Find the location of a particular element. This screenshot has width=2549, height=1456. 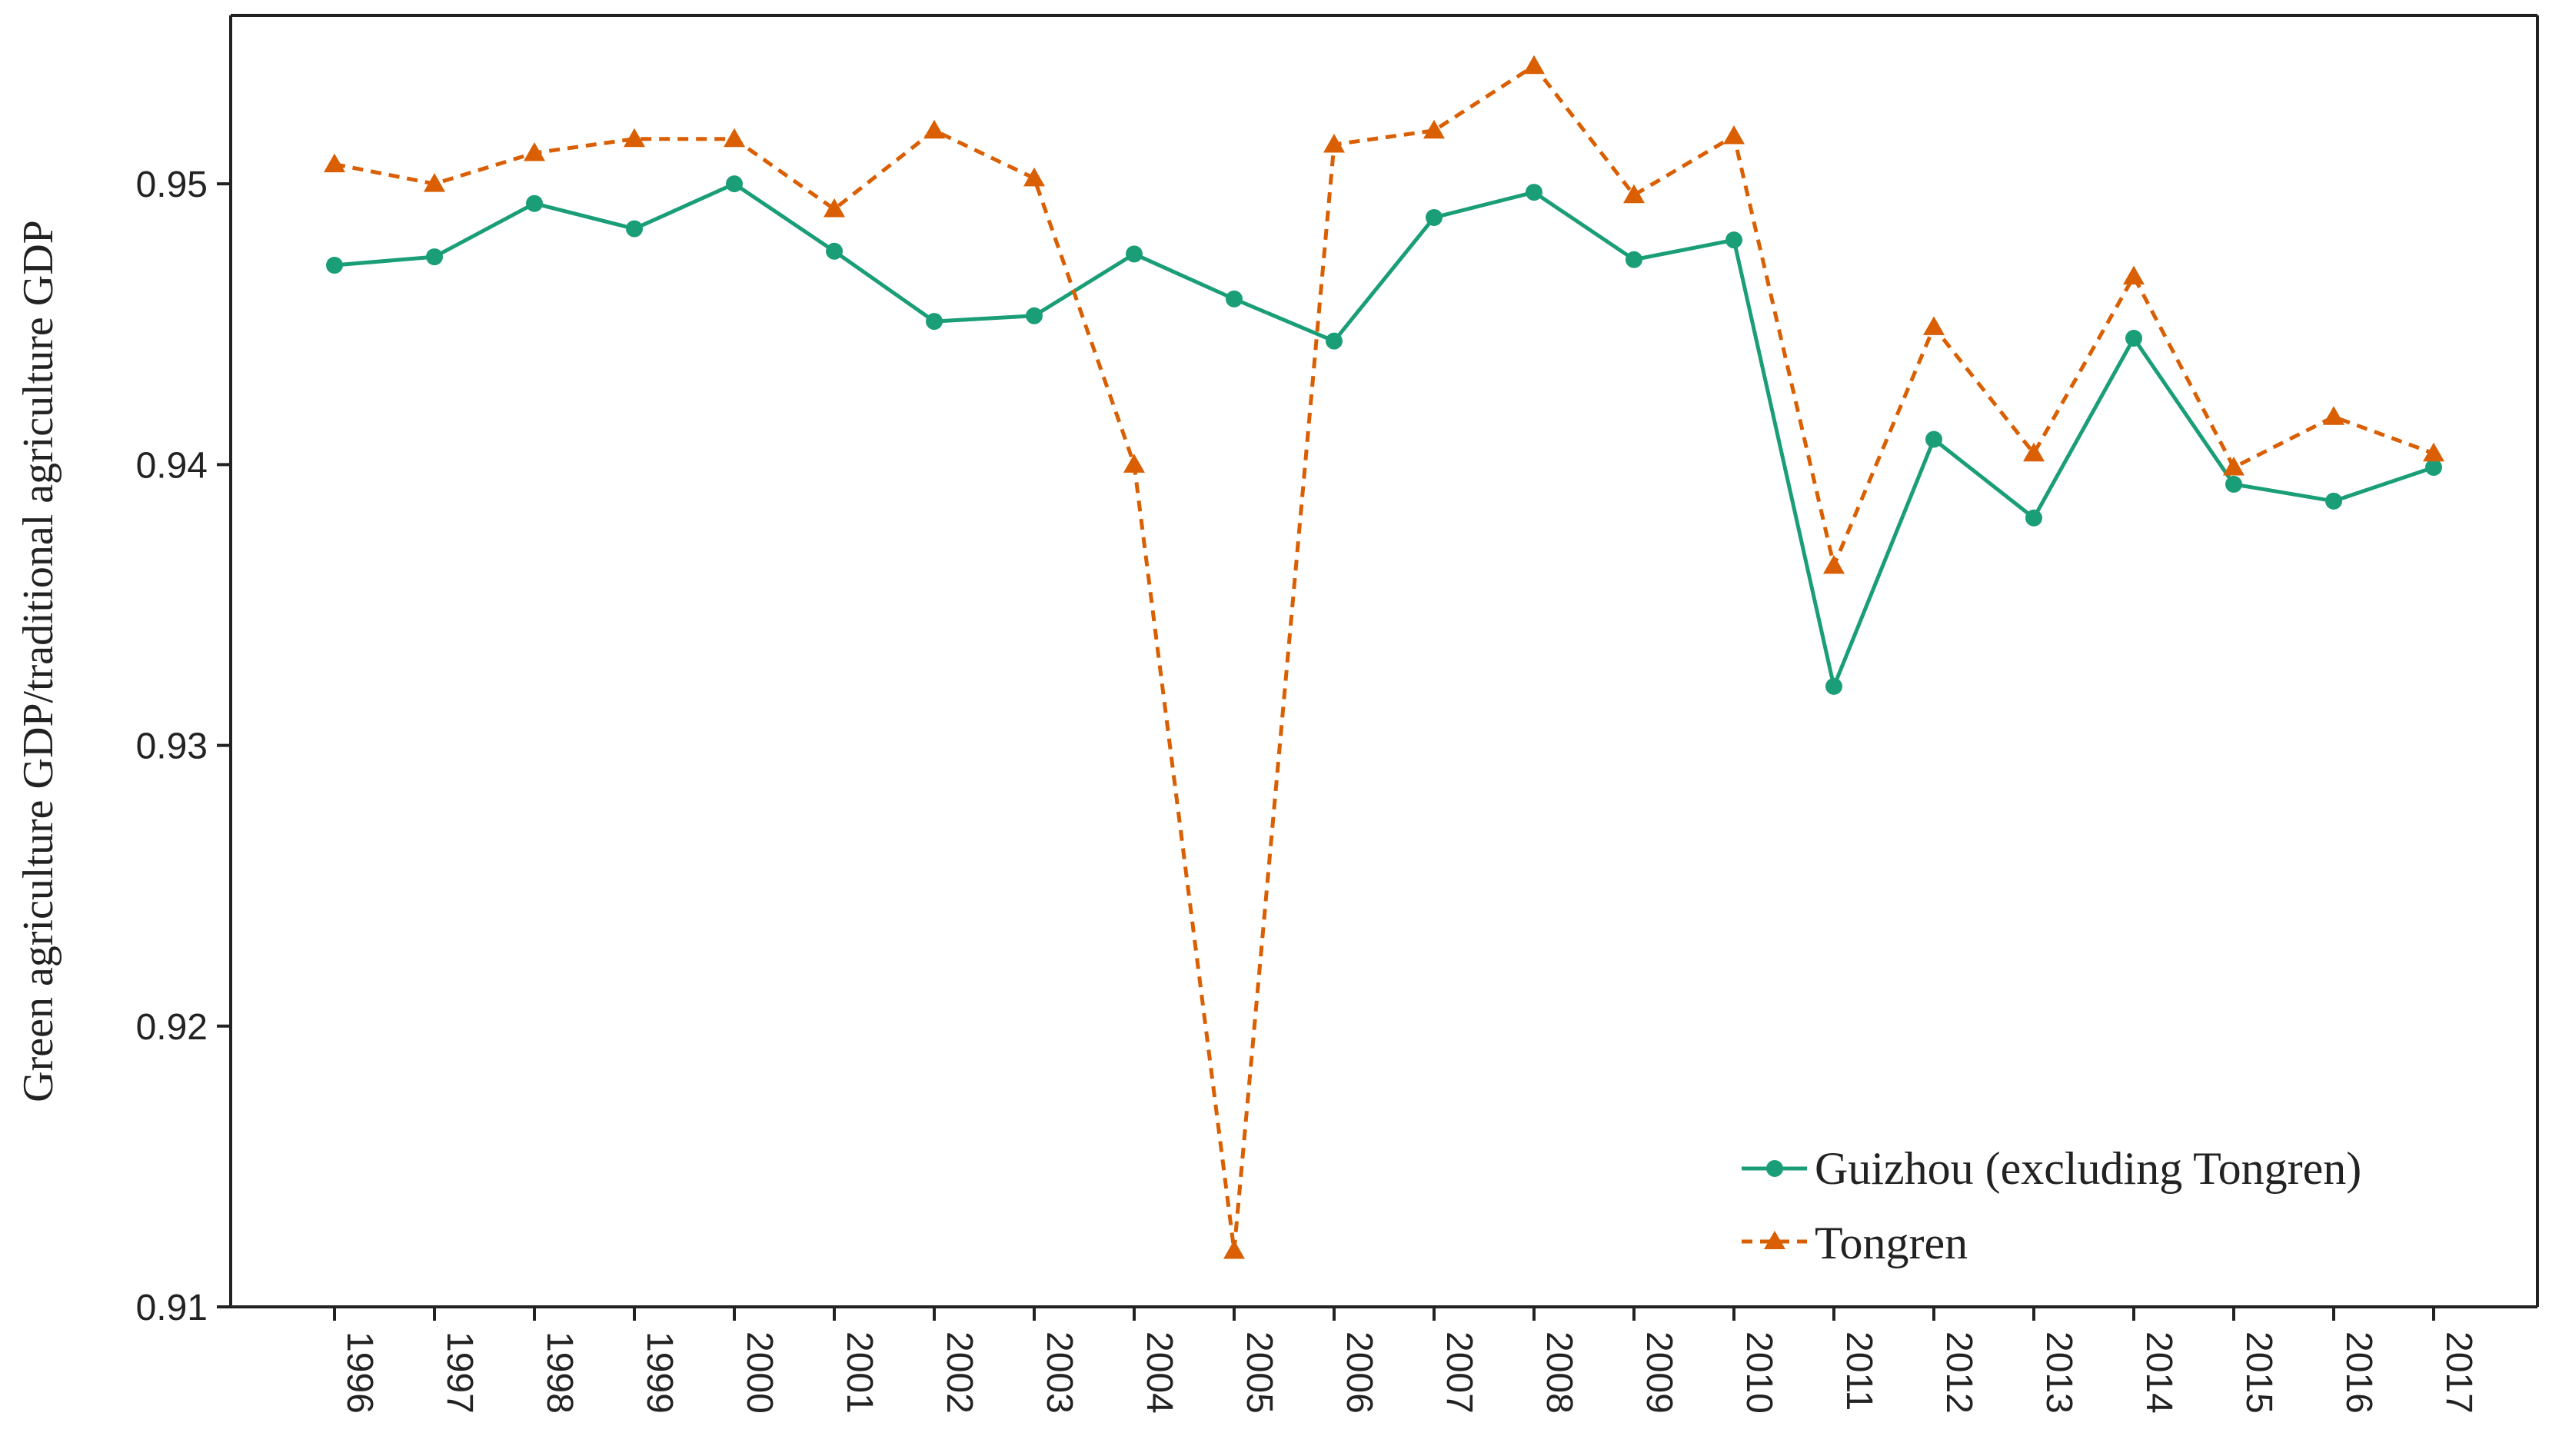

x-tick-label: 2010 is located at coordinates (1759, 1373).